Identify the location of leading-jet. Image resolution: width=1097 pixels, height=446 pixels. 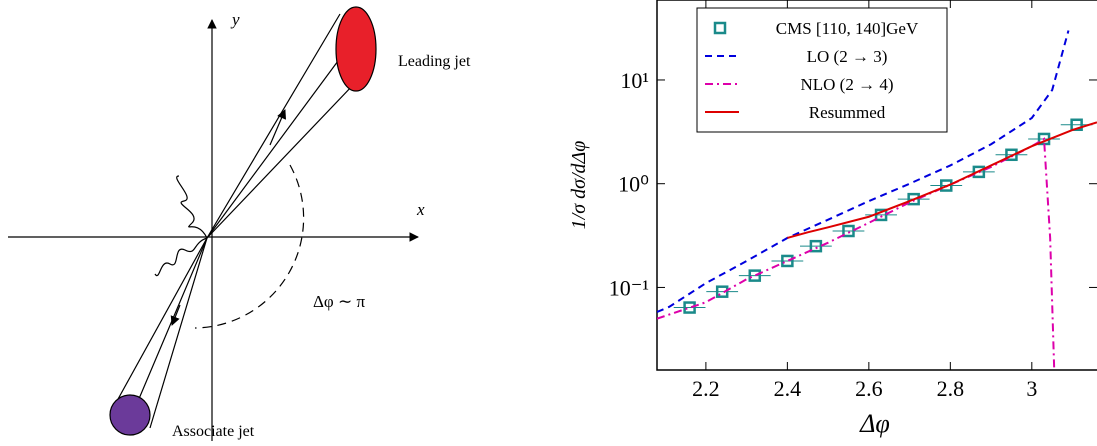
(356, 49).